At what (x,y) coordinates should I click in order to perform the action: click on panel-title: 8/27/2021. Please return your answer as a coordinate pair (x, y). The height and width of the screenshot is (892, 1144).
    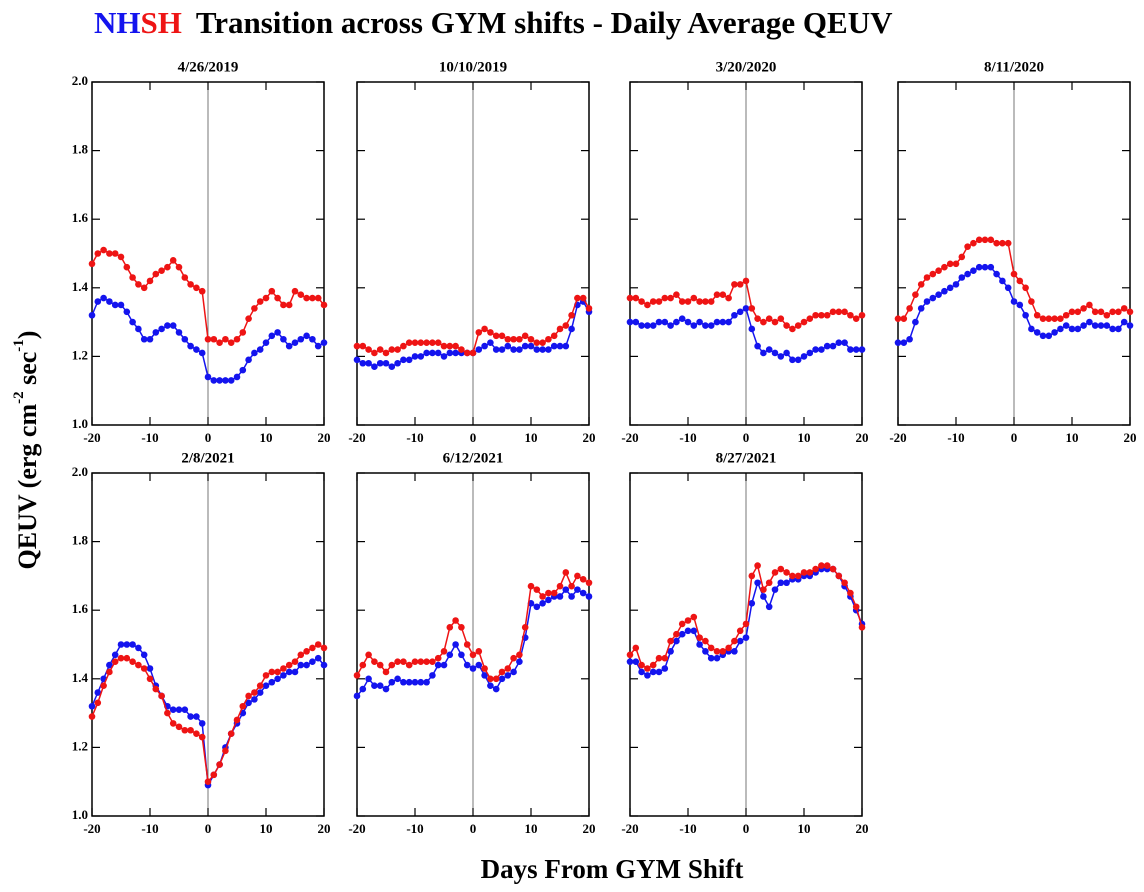
    Looking at the image, I should click on (746, 458).